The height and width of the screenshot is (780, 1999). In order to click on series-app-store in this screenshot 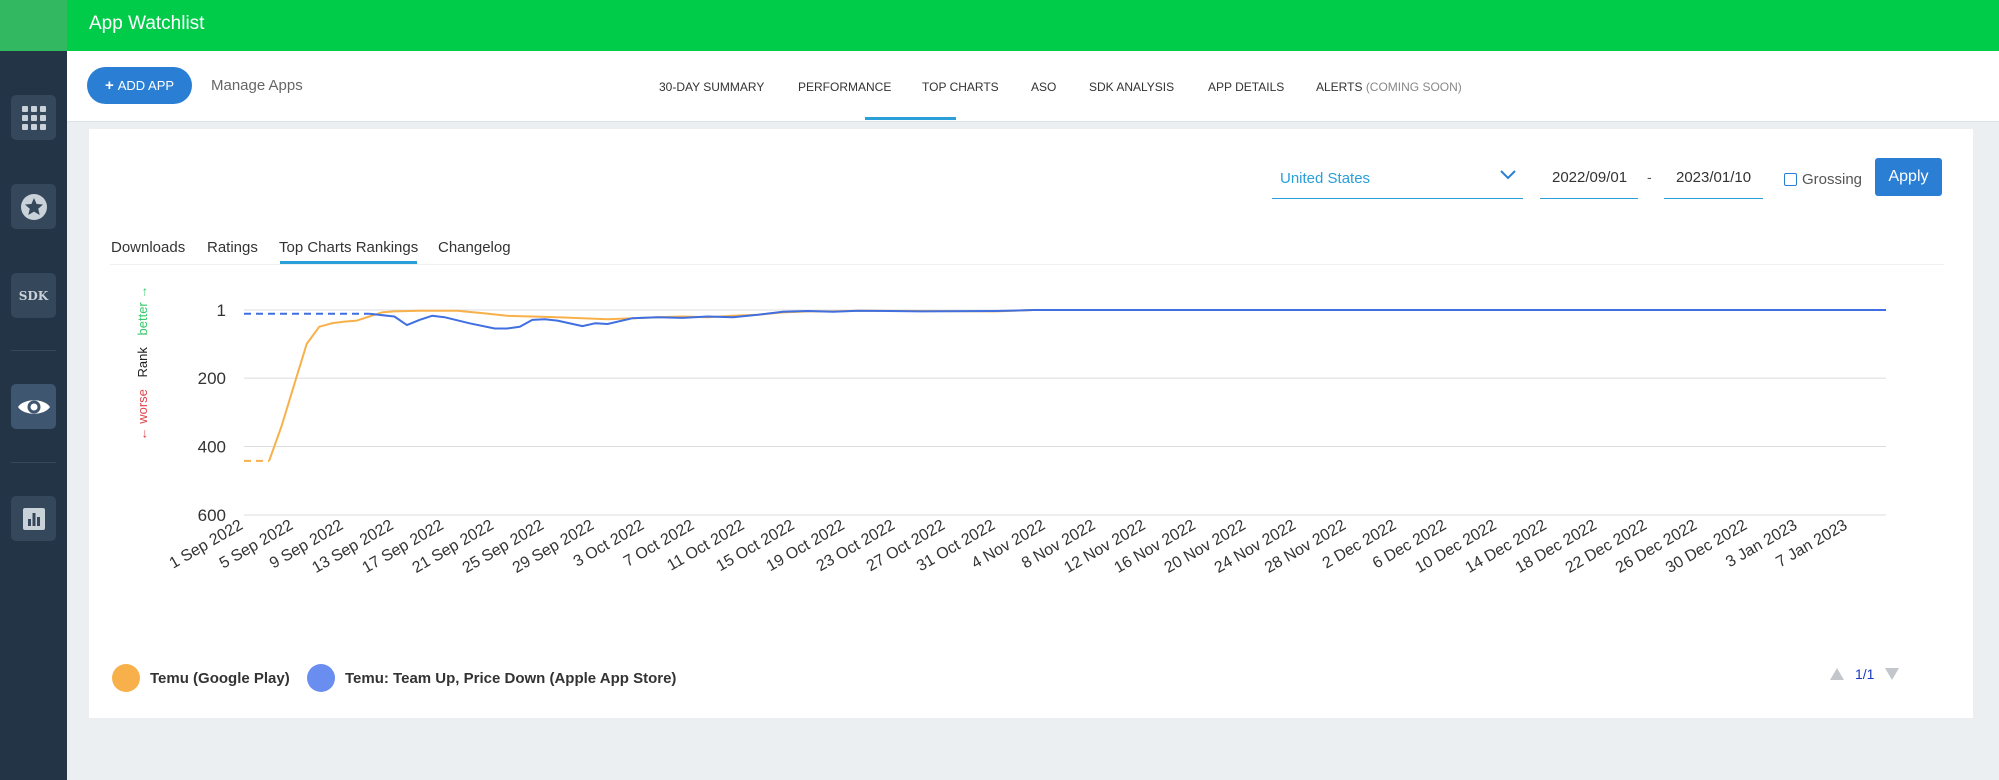, I will do `click(1065, 319)`.